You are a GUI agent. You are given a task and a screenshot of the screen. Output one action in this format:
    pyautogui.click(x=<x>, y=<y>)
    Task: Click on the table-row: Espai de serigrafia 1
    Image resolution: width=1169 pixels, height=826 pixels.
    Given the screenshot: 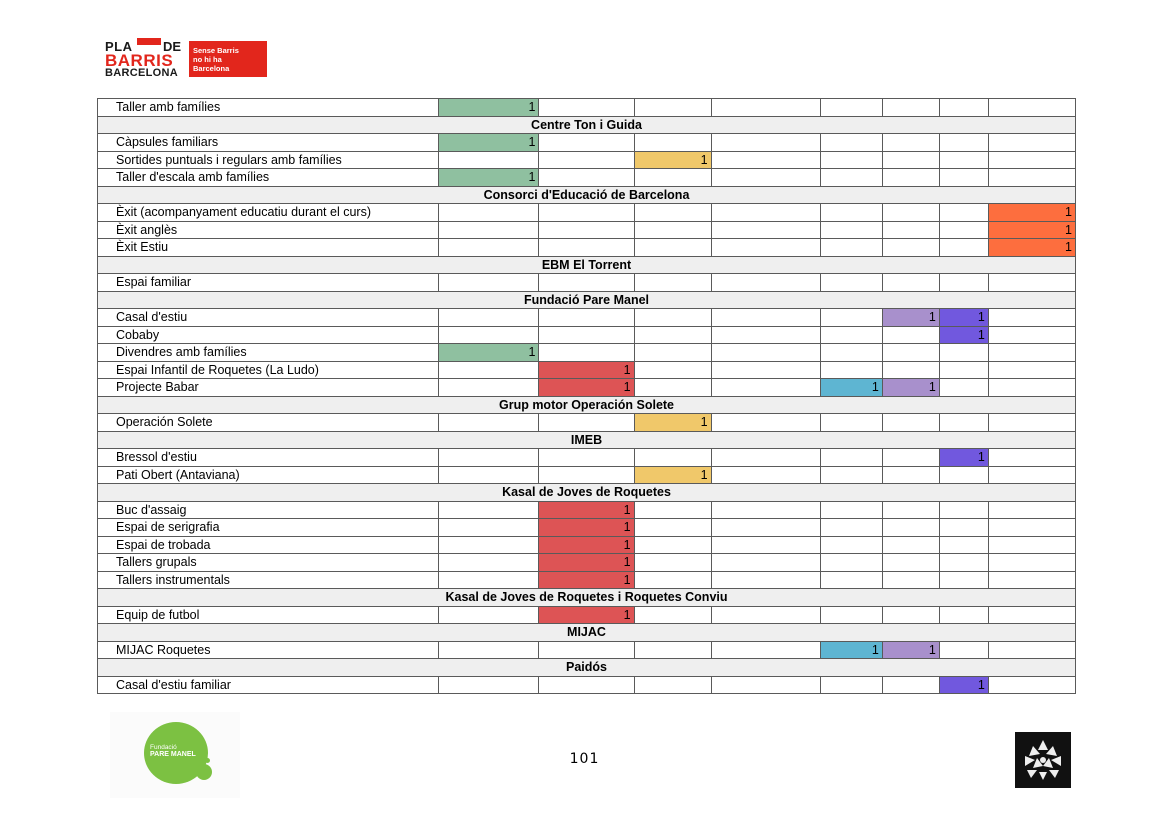 What is the action you would take?
    pyautogui.click(x=586, y=527)
    